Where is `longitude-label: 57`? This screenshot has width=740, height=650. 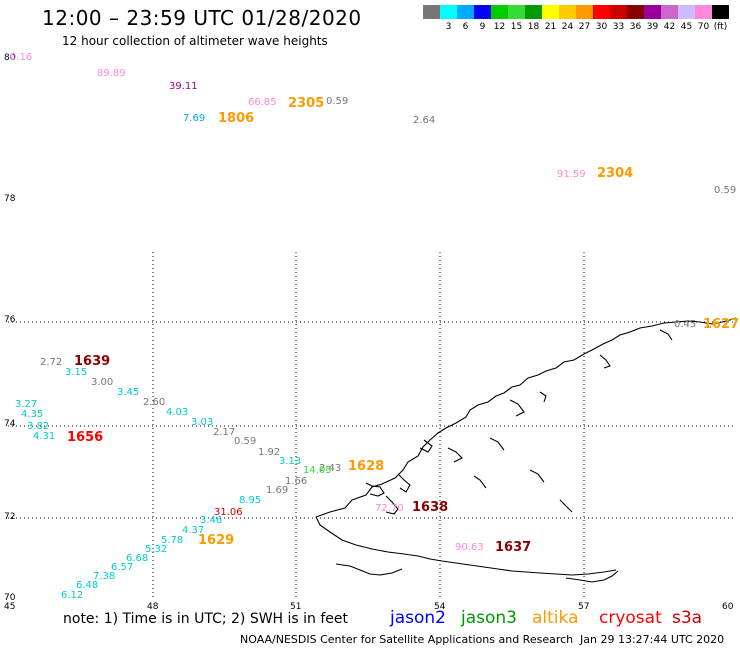
longitude-label: 57 is located at coordinates (584, 607).